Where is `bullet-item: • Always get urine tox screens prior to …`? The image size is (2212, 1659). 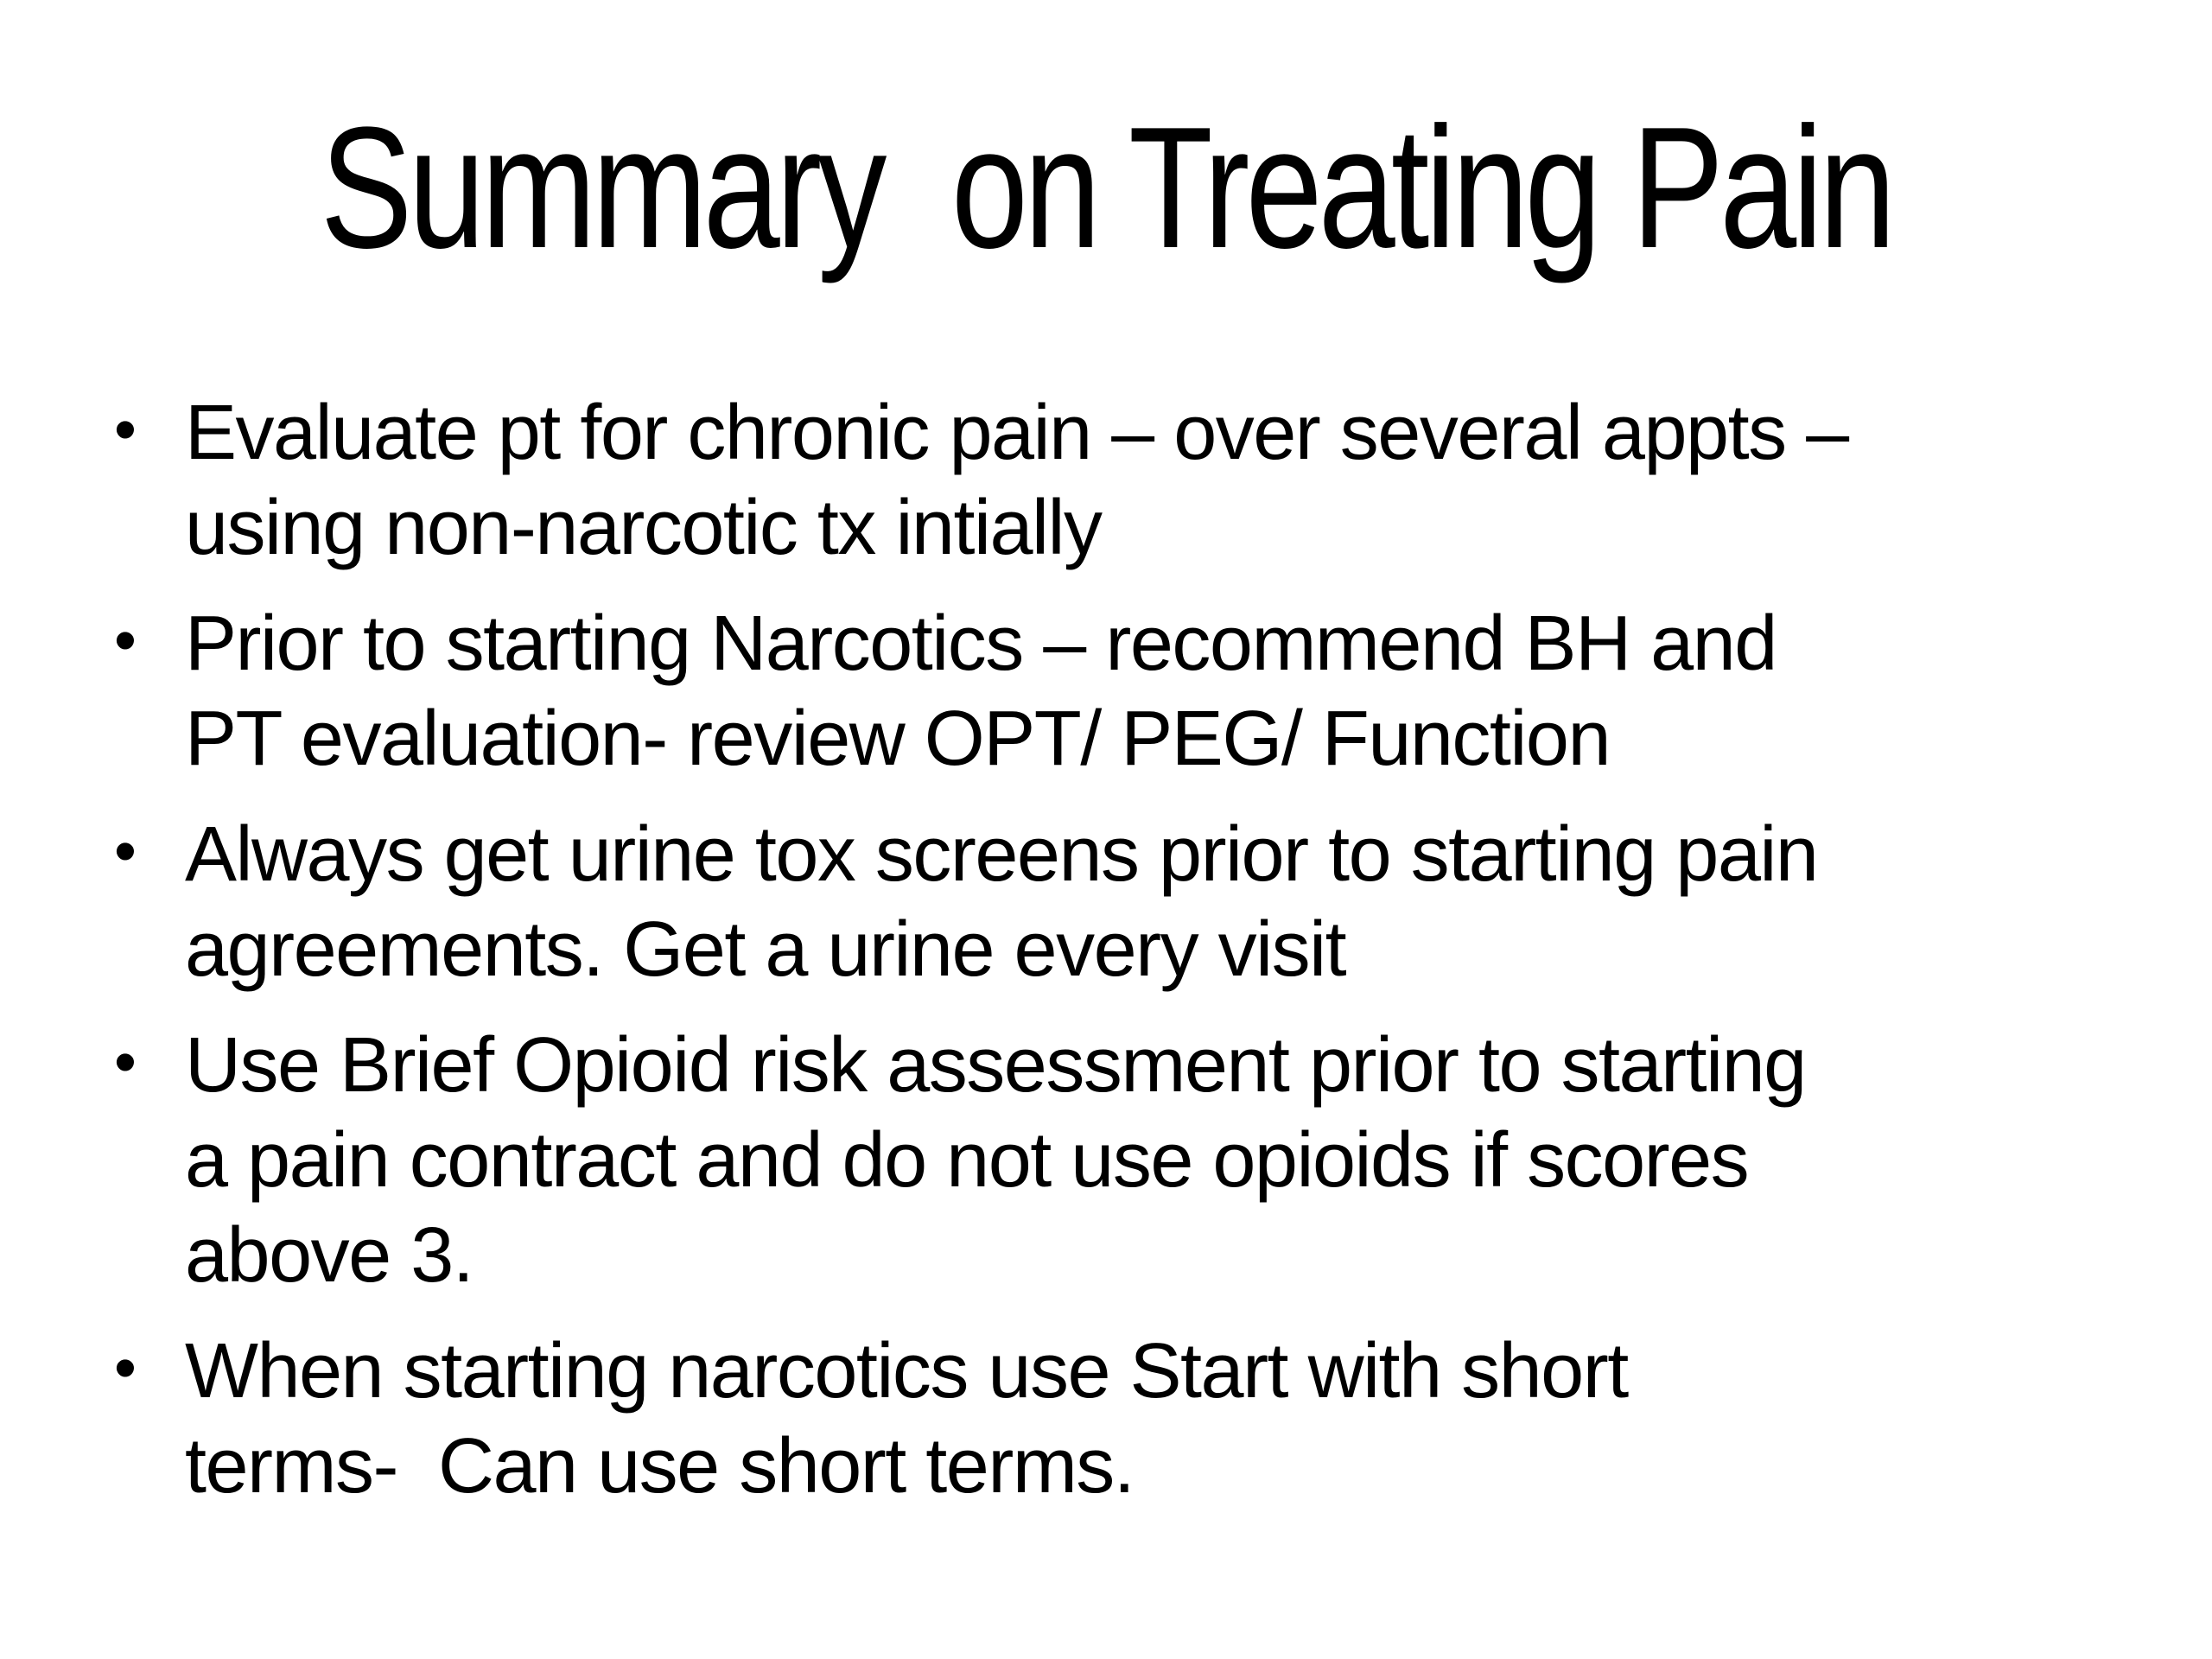
bullet-item: • Always get urine tox screens prior to … is located at coordinates (1137, 902).